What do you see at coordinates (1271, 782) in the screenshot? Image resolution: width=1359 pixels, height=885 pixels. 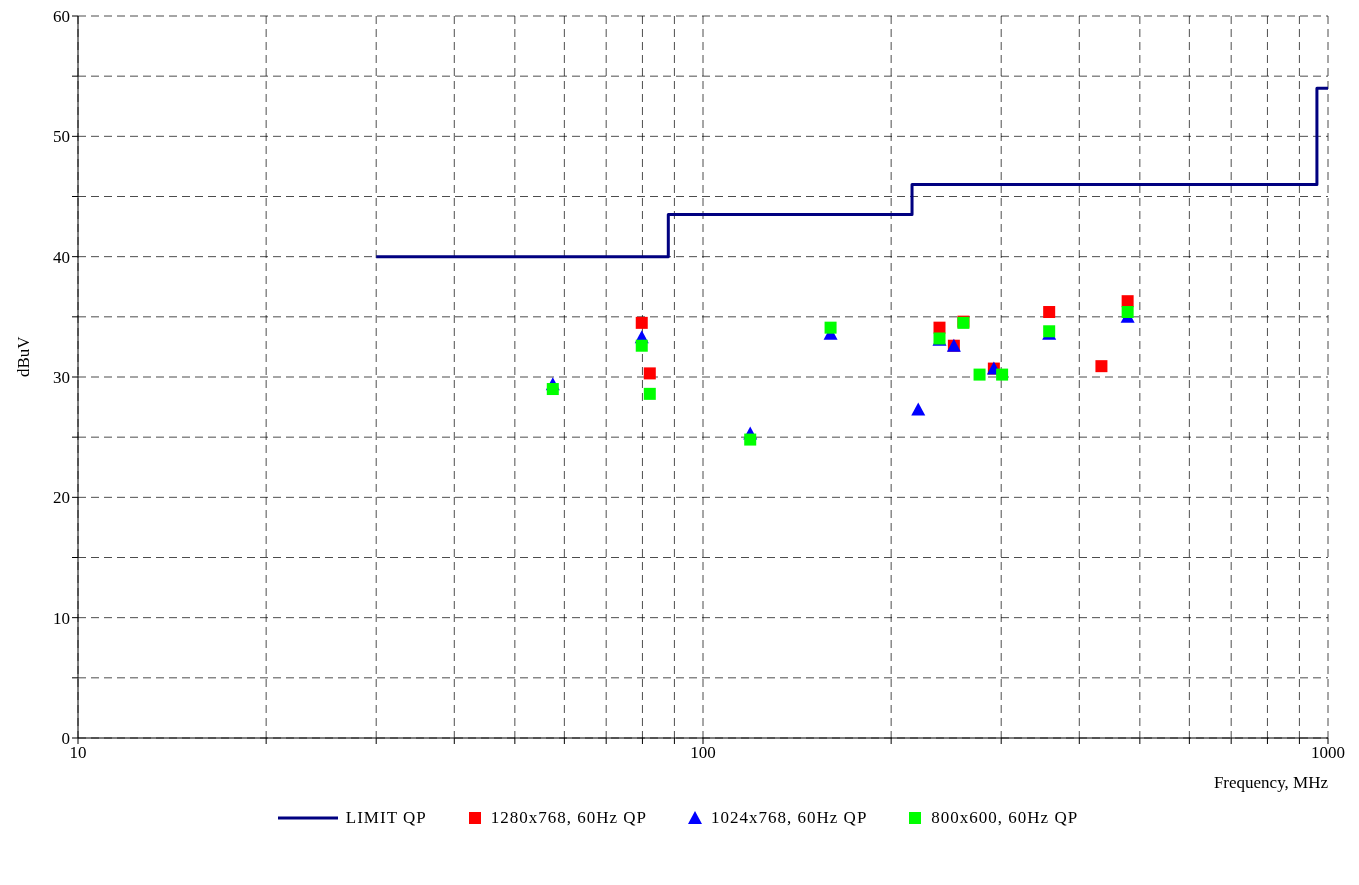 I see `x-axis-title: Frequency, MHz` at bounding box center [1271, 782].